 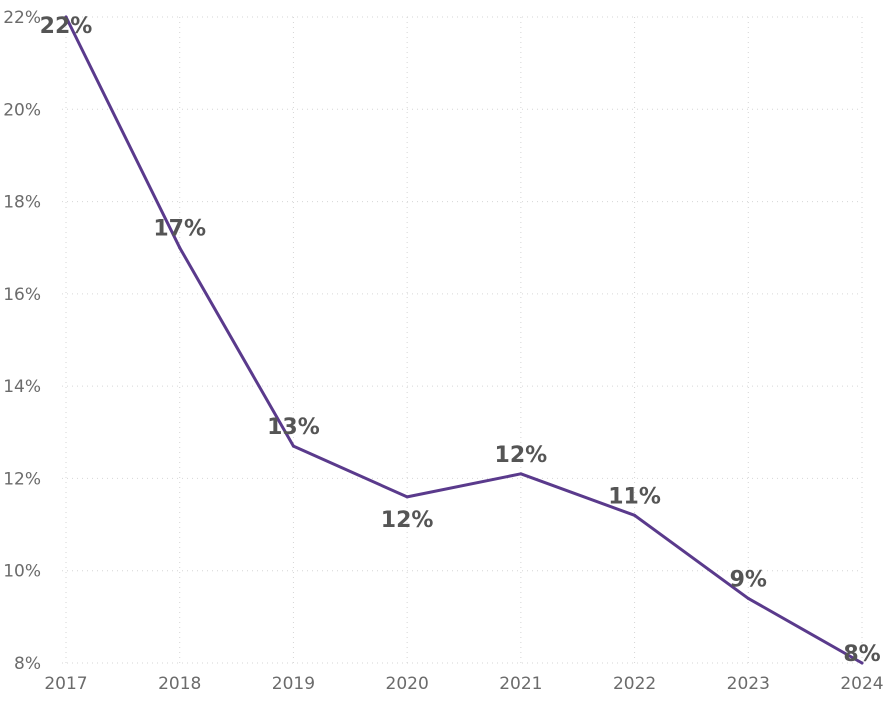 I want to click on data-label: 22%, so click(x=66, y=26).